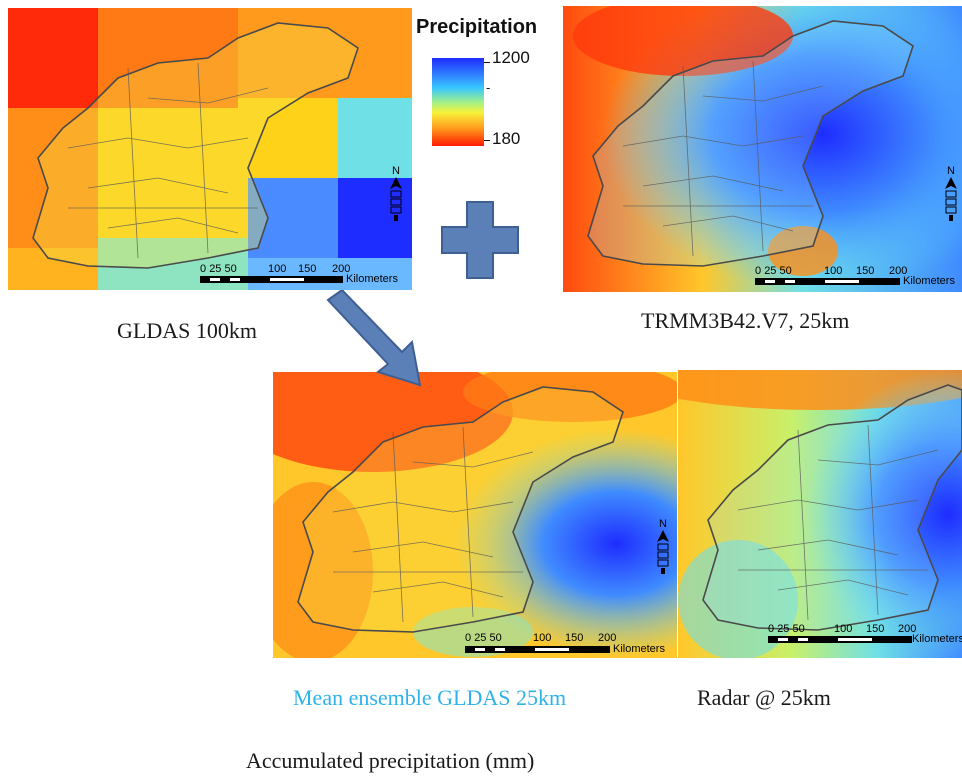 The height and width of the screenshot is (781, 962). What do you see at coordinates (480, 240) in the screenshot?
I see `plus-icon` at bounding box center [480, 240].